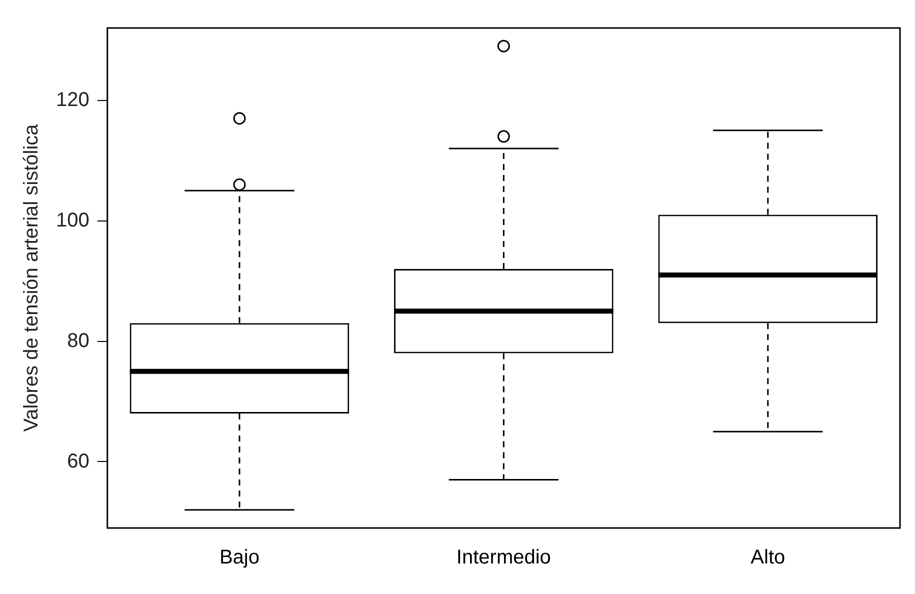 This screenshot has width=915, height=594. I want to click on y-axis-title: Valores de tensión arterial sistólica, so click(31, 277).